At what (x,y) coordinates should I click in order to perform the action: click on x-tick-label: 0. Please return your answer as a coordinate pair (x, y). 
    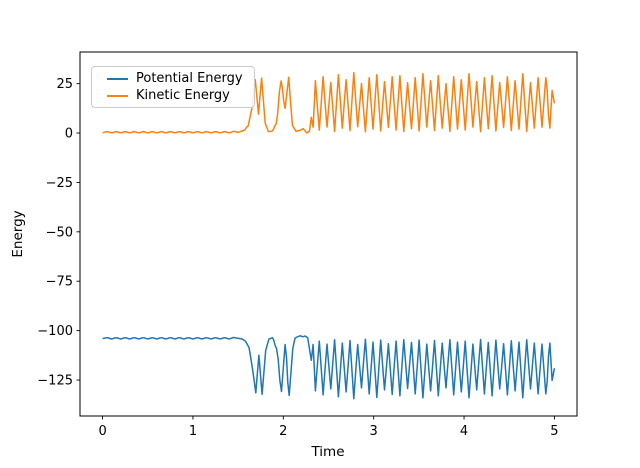
    Looking at the image, I should click on (102, 431).